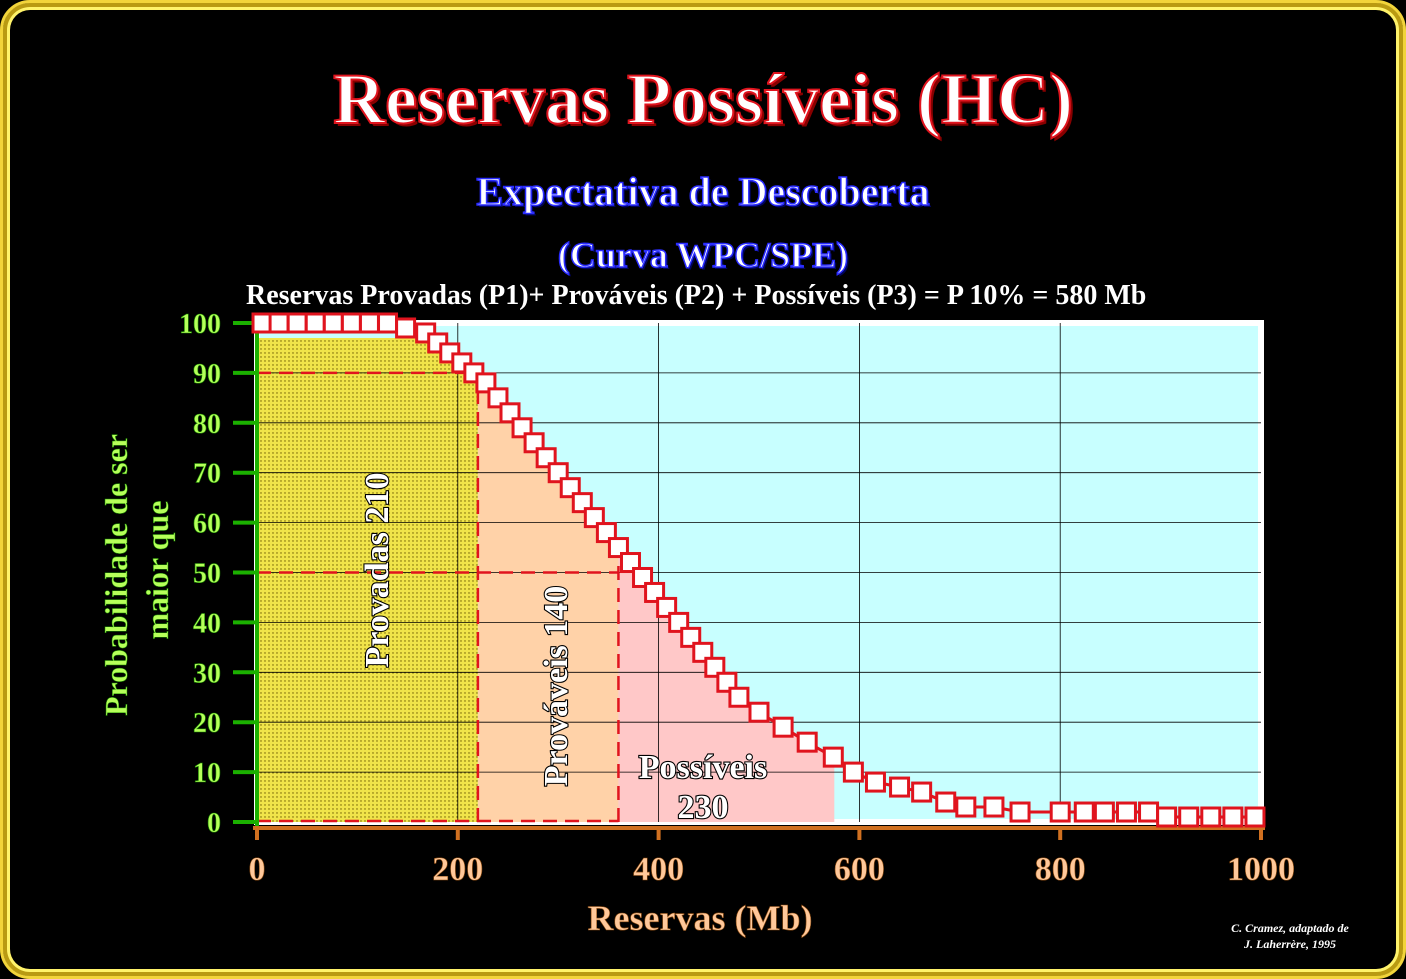 This screenshot has width=1406, height=979. I want to click on y-tick-label-0: 0, so click(214, 823).